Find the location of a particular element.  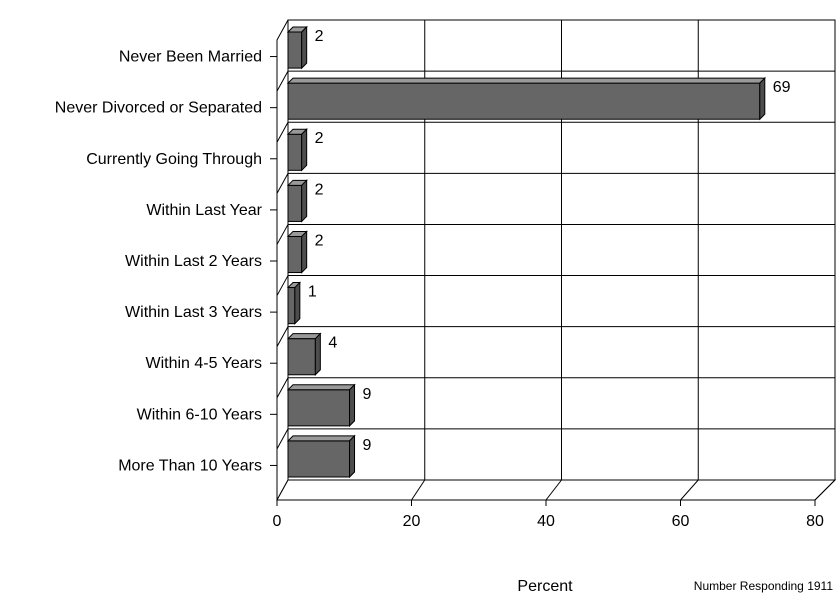

data-label: 69 is located at coordinates (782, 87).